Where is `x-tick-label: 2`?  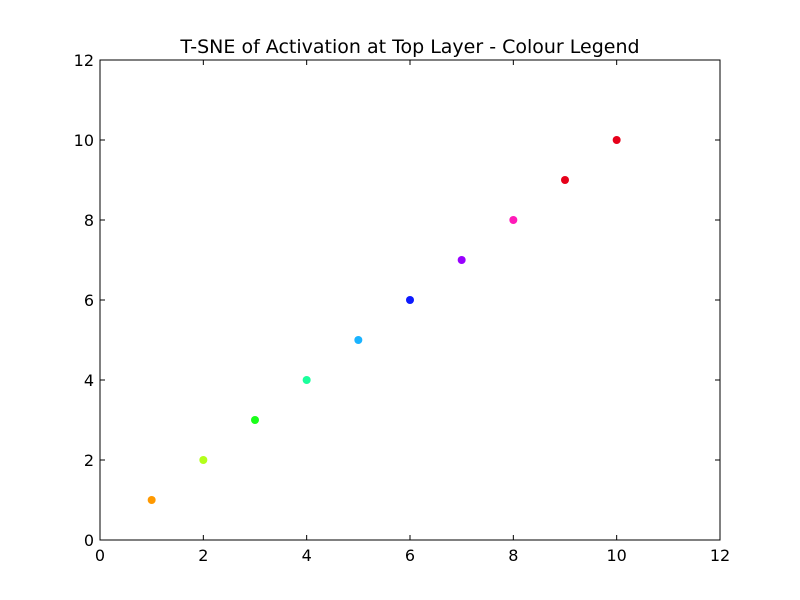
x-tick-label: 2 is located at coordinates (203, 555).